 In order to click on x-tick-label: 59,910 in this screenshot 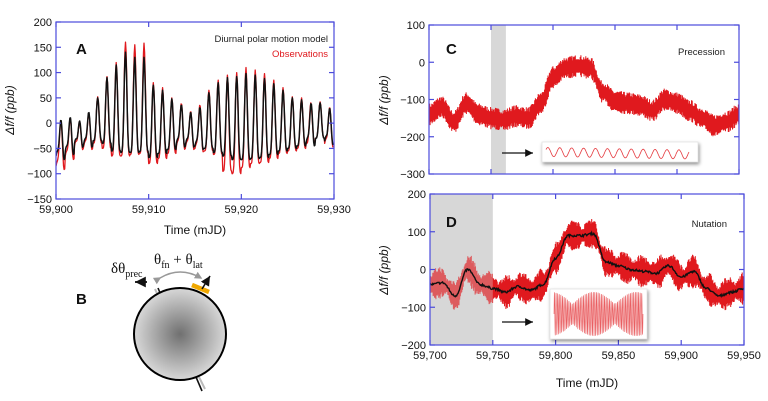, I will do `click(149, 210)`.